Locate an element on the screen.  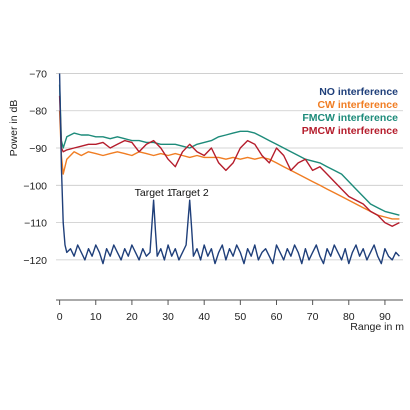
legend-entry: NO interference is located at coordinates (358, 92).